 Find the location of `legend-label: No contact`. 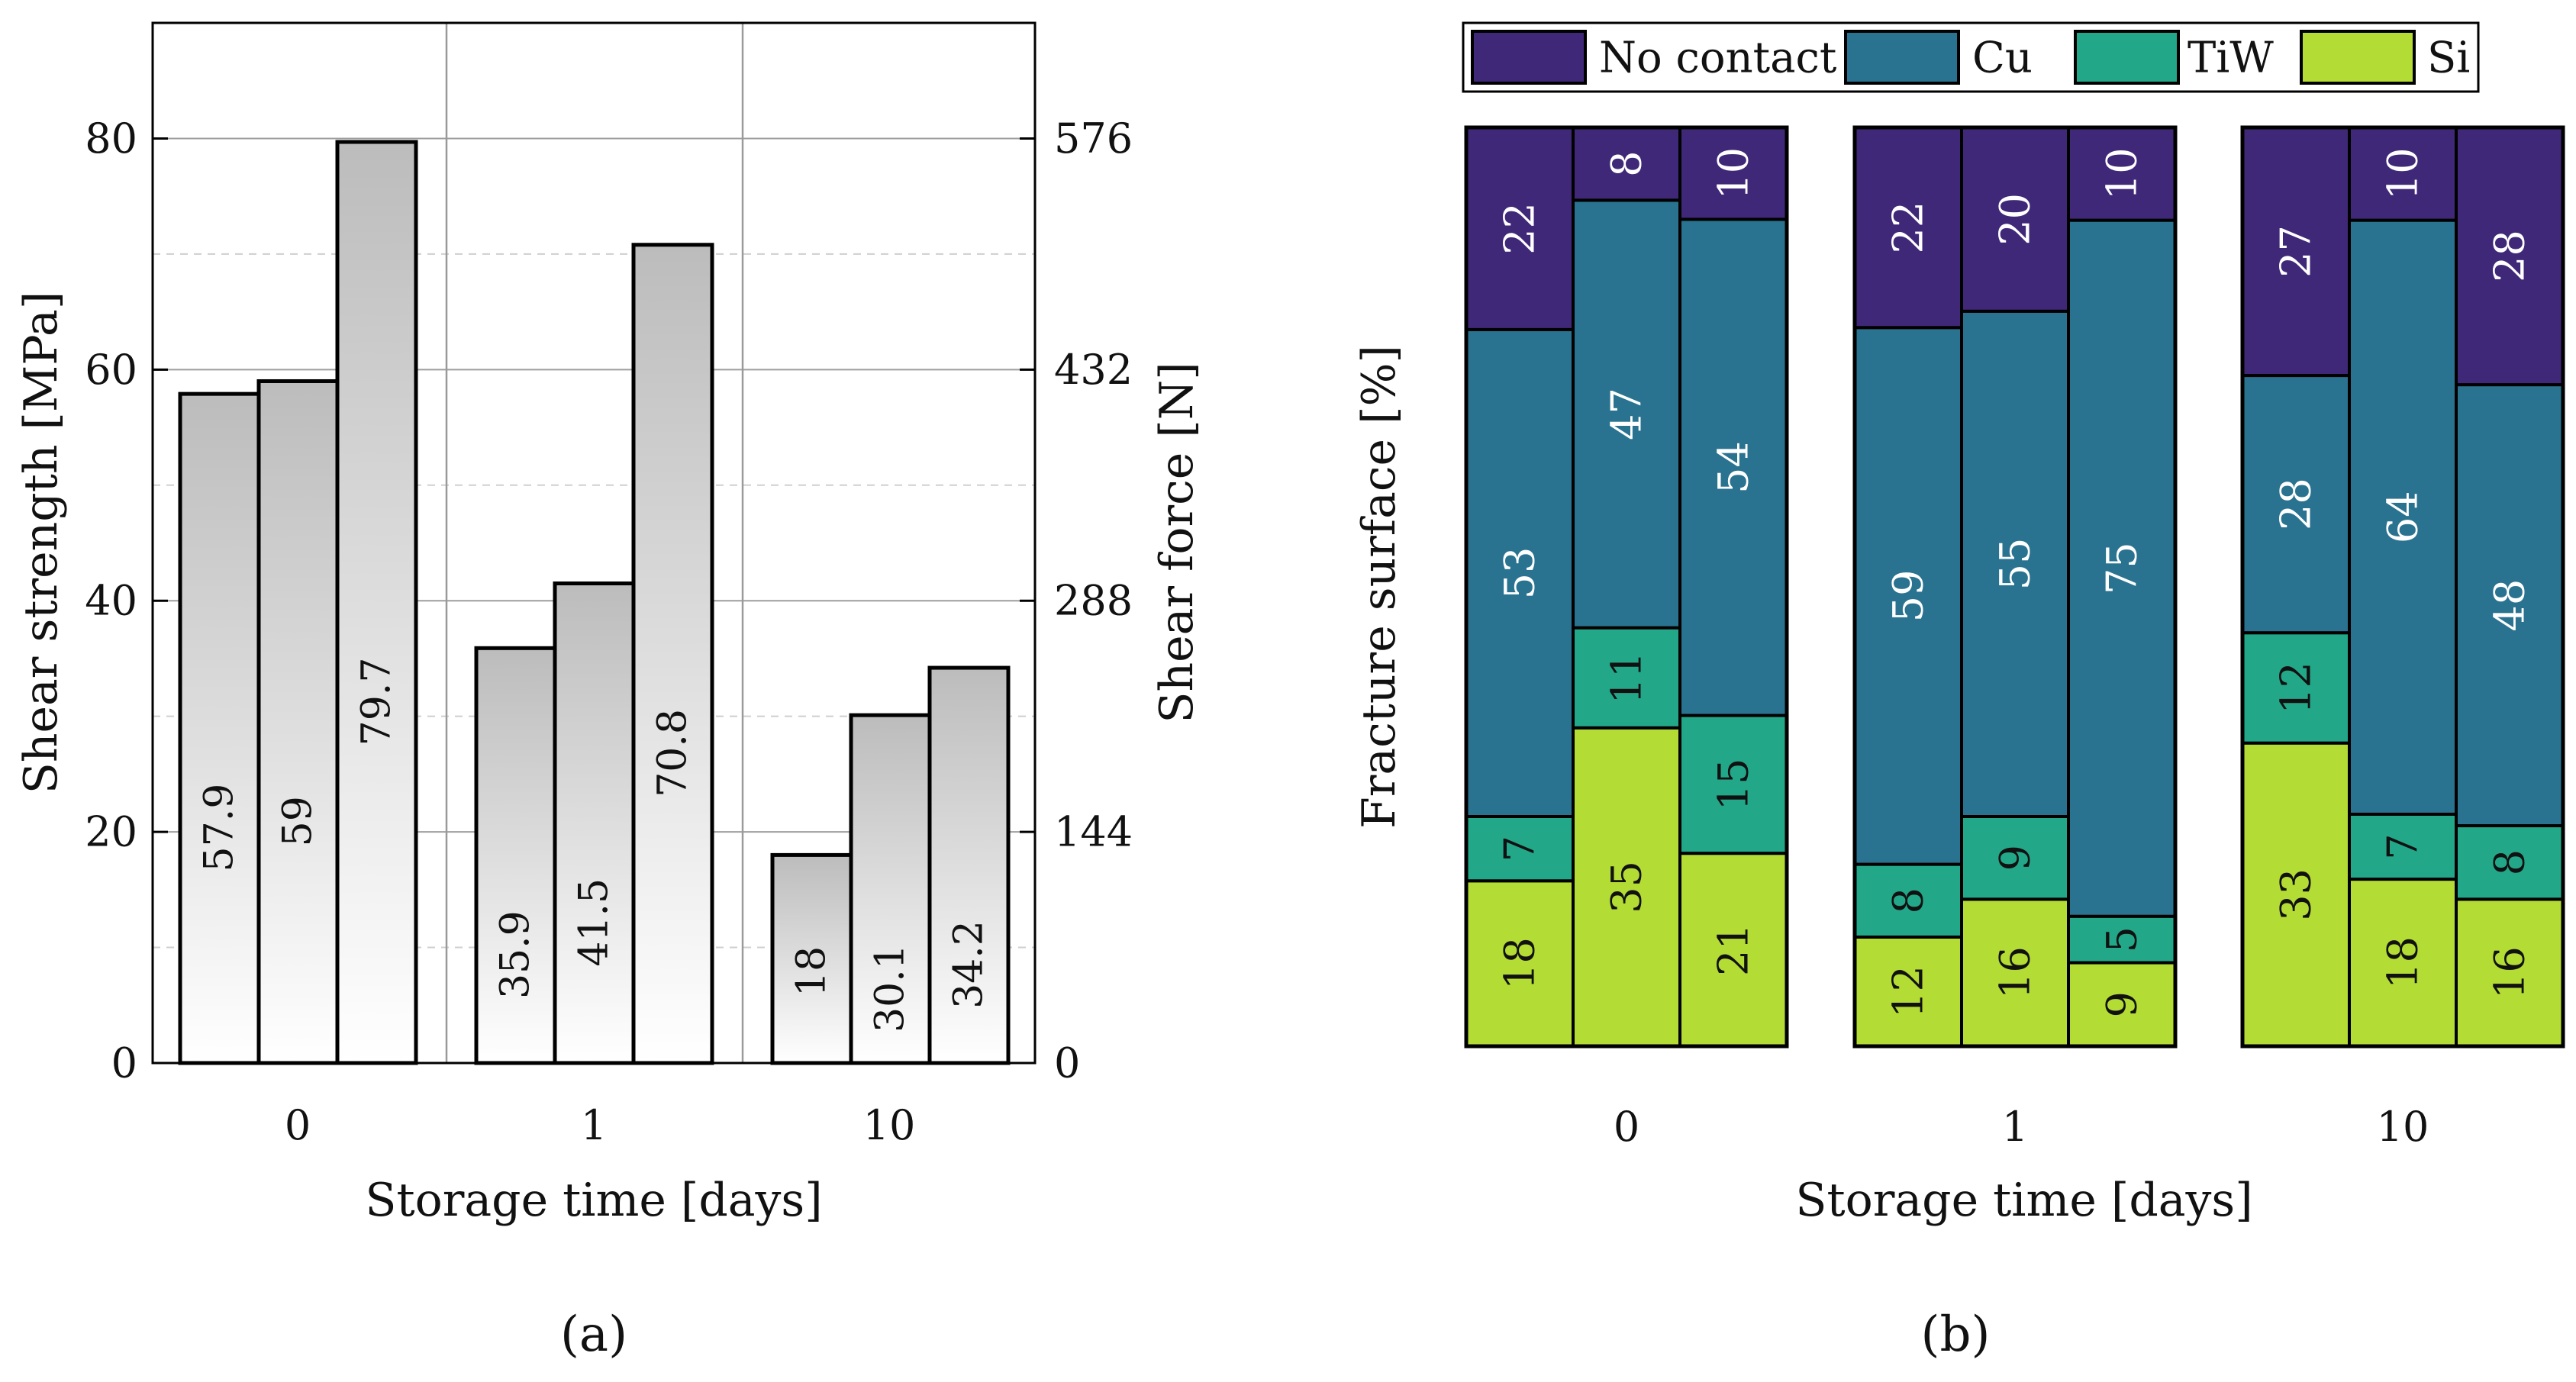

legend-label: No contact is located at coordinates (1718, 58).